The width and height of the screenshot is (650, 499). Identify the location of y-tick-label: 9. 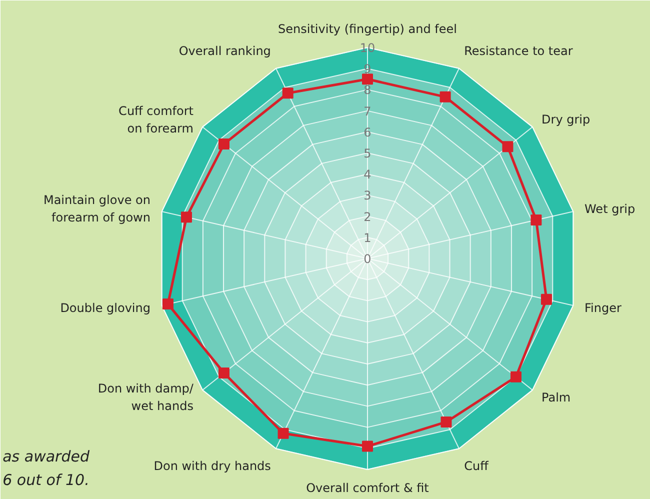
(368, 69).